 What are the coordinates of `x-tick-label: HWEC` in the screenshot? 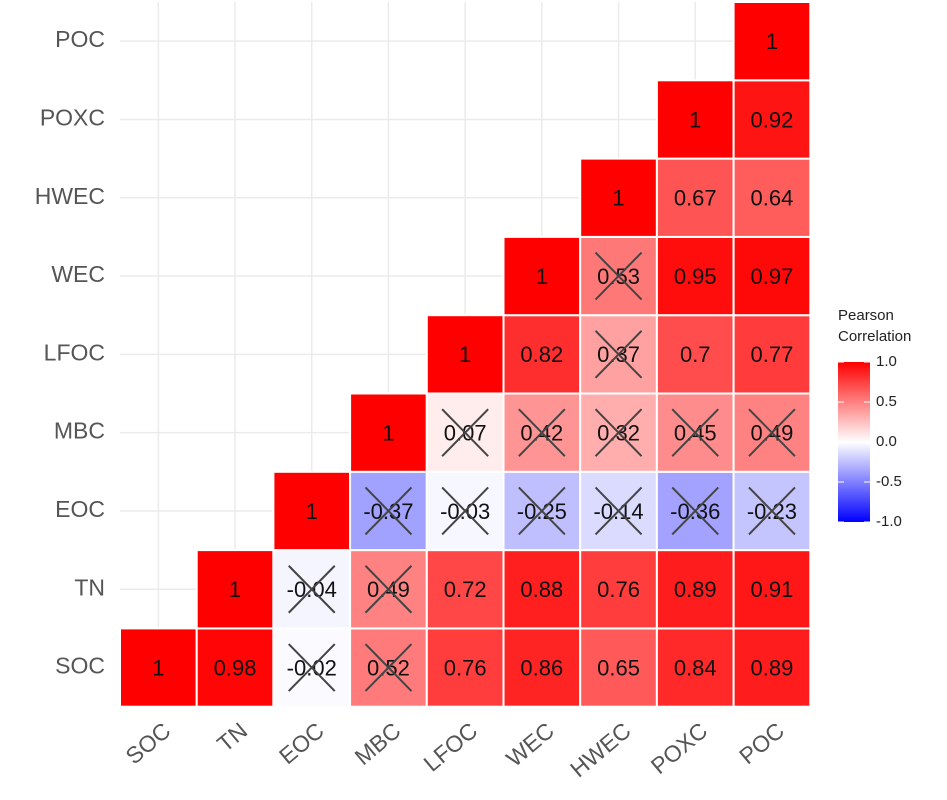 It's located at (600, 749).